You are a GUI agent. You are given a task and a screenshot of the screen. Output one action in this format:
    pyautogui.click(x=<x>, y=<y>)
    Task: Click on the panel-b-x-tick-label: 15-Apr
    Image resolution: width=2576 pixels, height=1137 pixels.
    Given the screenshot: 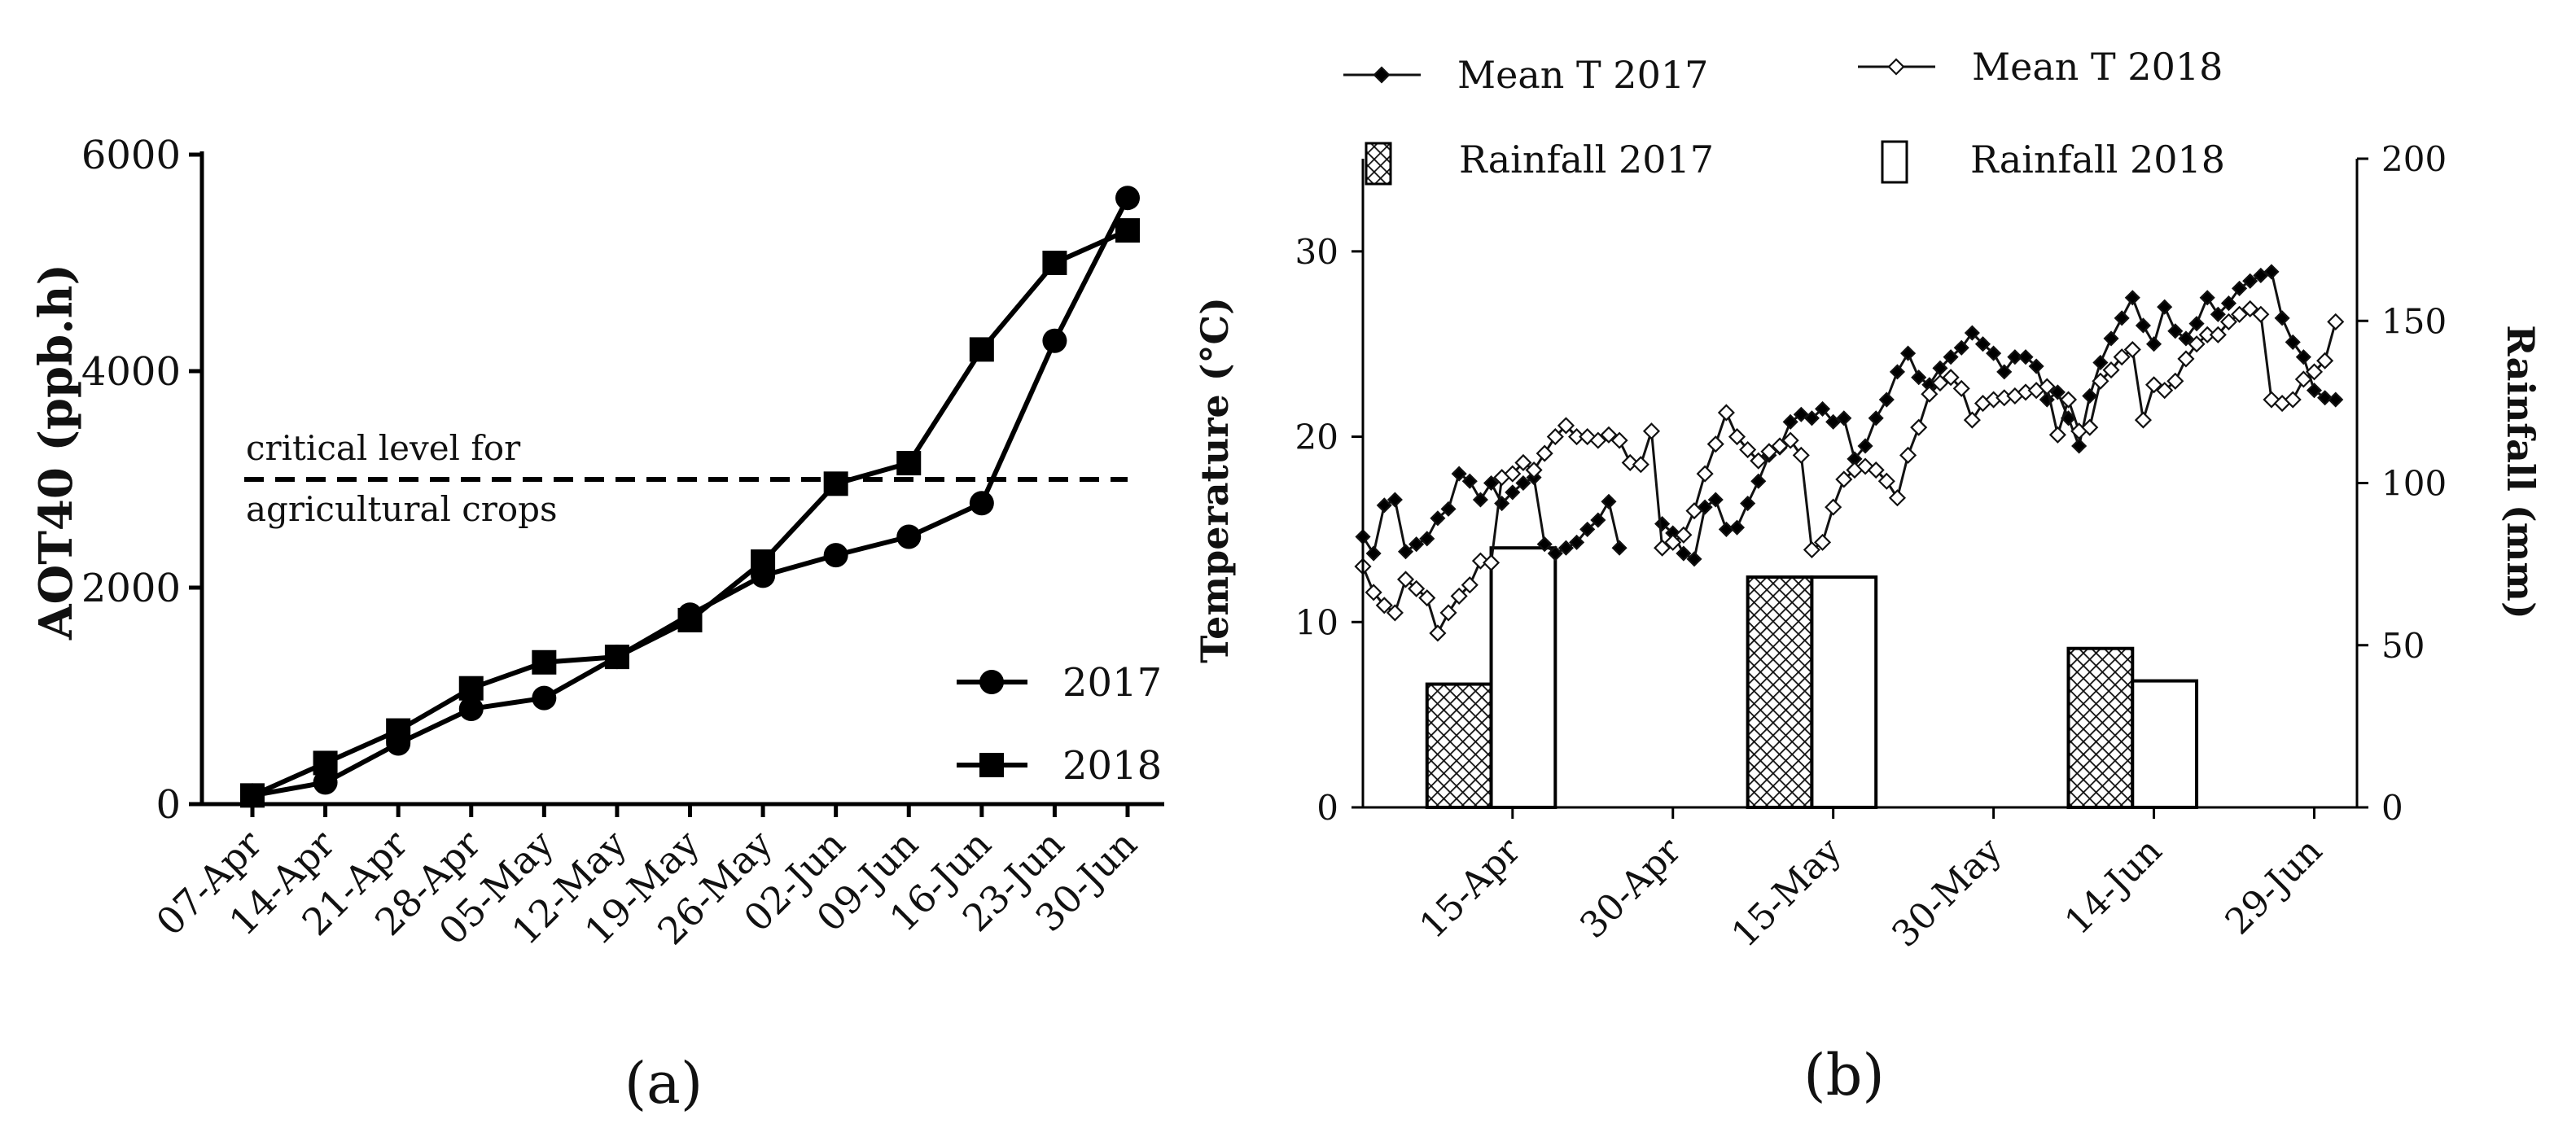 What is the action you would take?
    pyautogui.click(x=1470, y=888)
    